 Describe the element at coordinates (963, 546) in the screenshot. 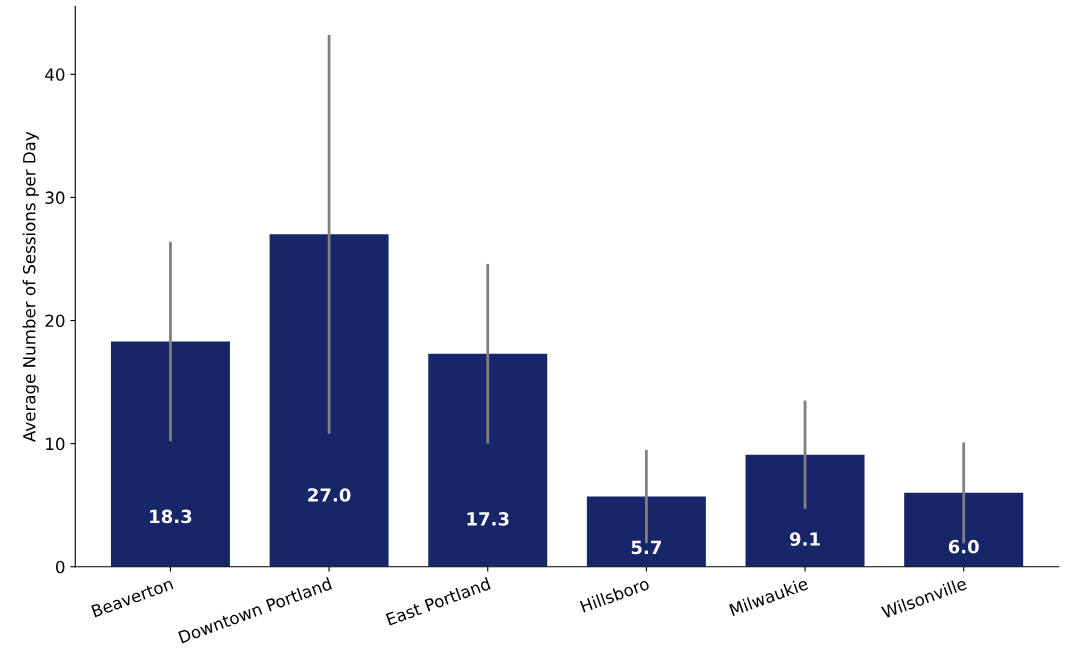

I see `data-label: 6.0` at that location.